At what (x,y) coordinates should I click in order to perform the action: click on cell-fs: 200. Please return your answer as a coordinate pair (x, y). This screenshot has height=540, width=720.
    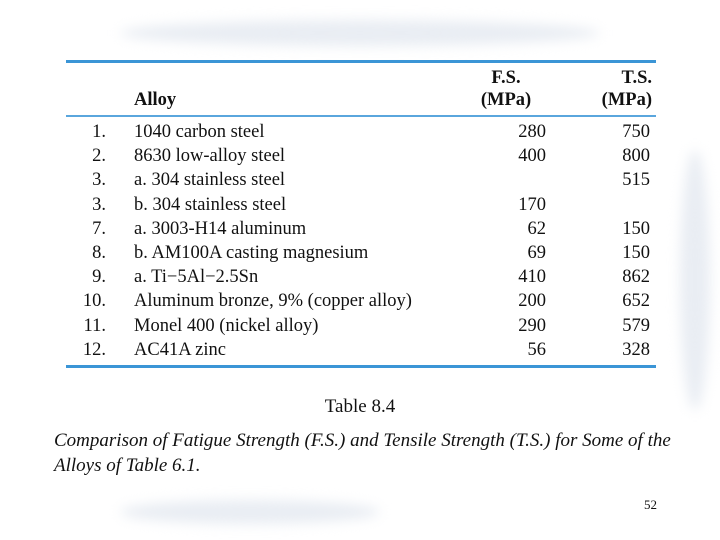
    Looking at the image, I should click on (532, 301).